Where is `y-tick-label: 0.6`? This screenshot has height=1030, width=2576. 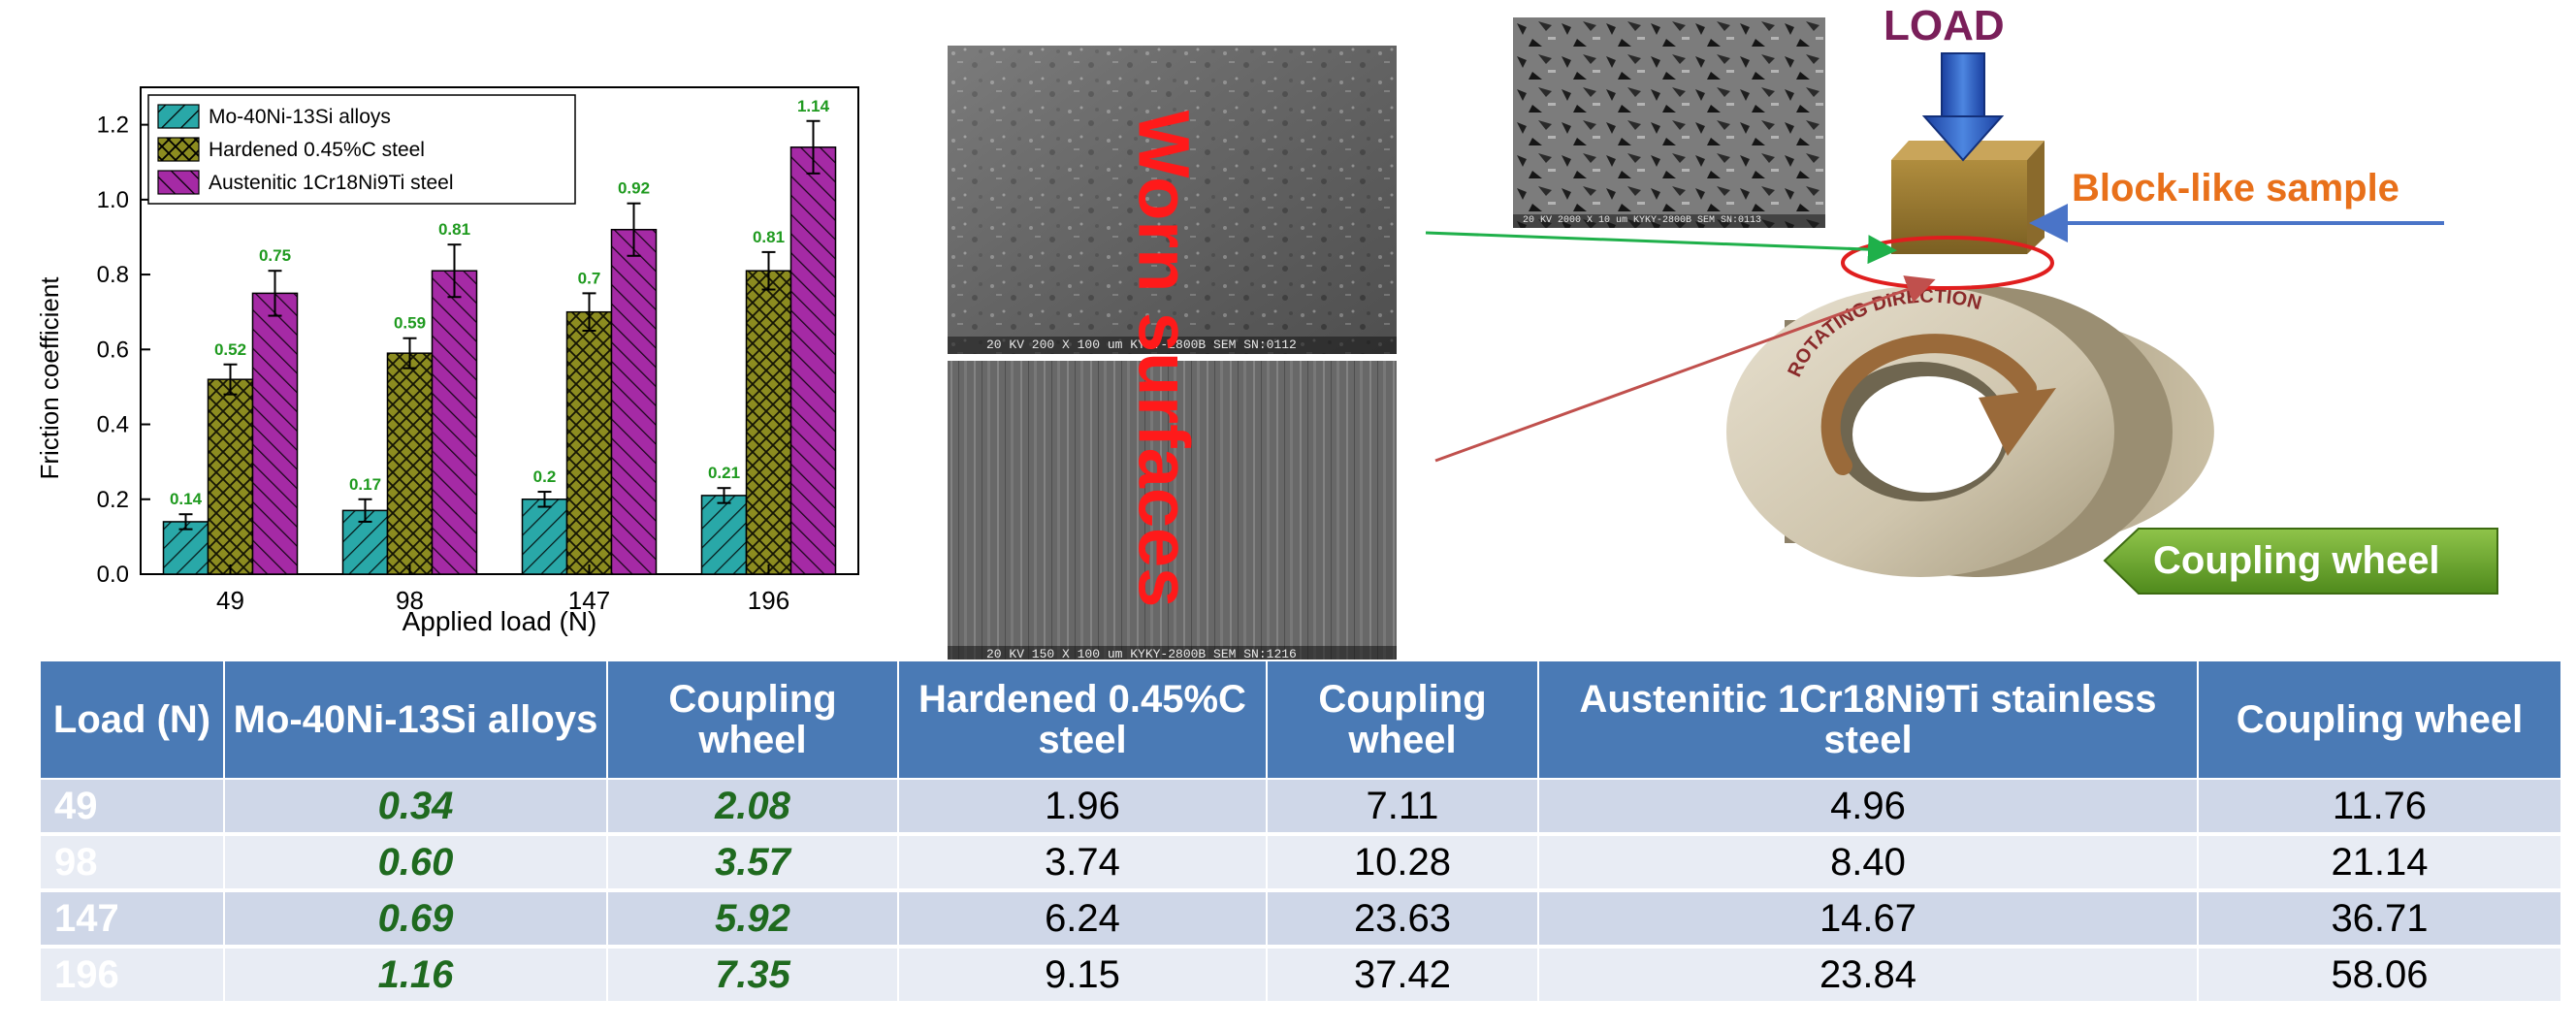 y-tick-label: 0.6 is located at coordinates (113, 350).